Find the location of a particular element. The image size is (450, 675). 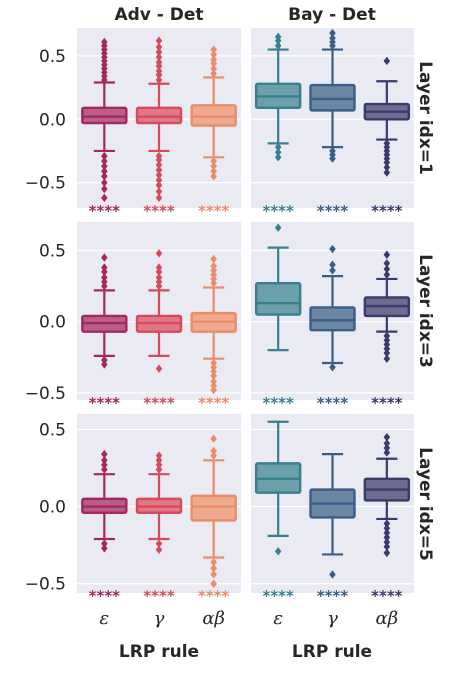

row-title-layer-3: Layer idx=3 is located at coordinates (425, 311).